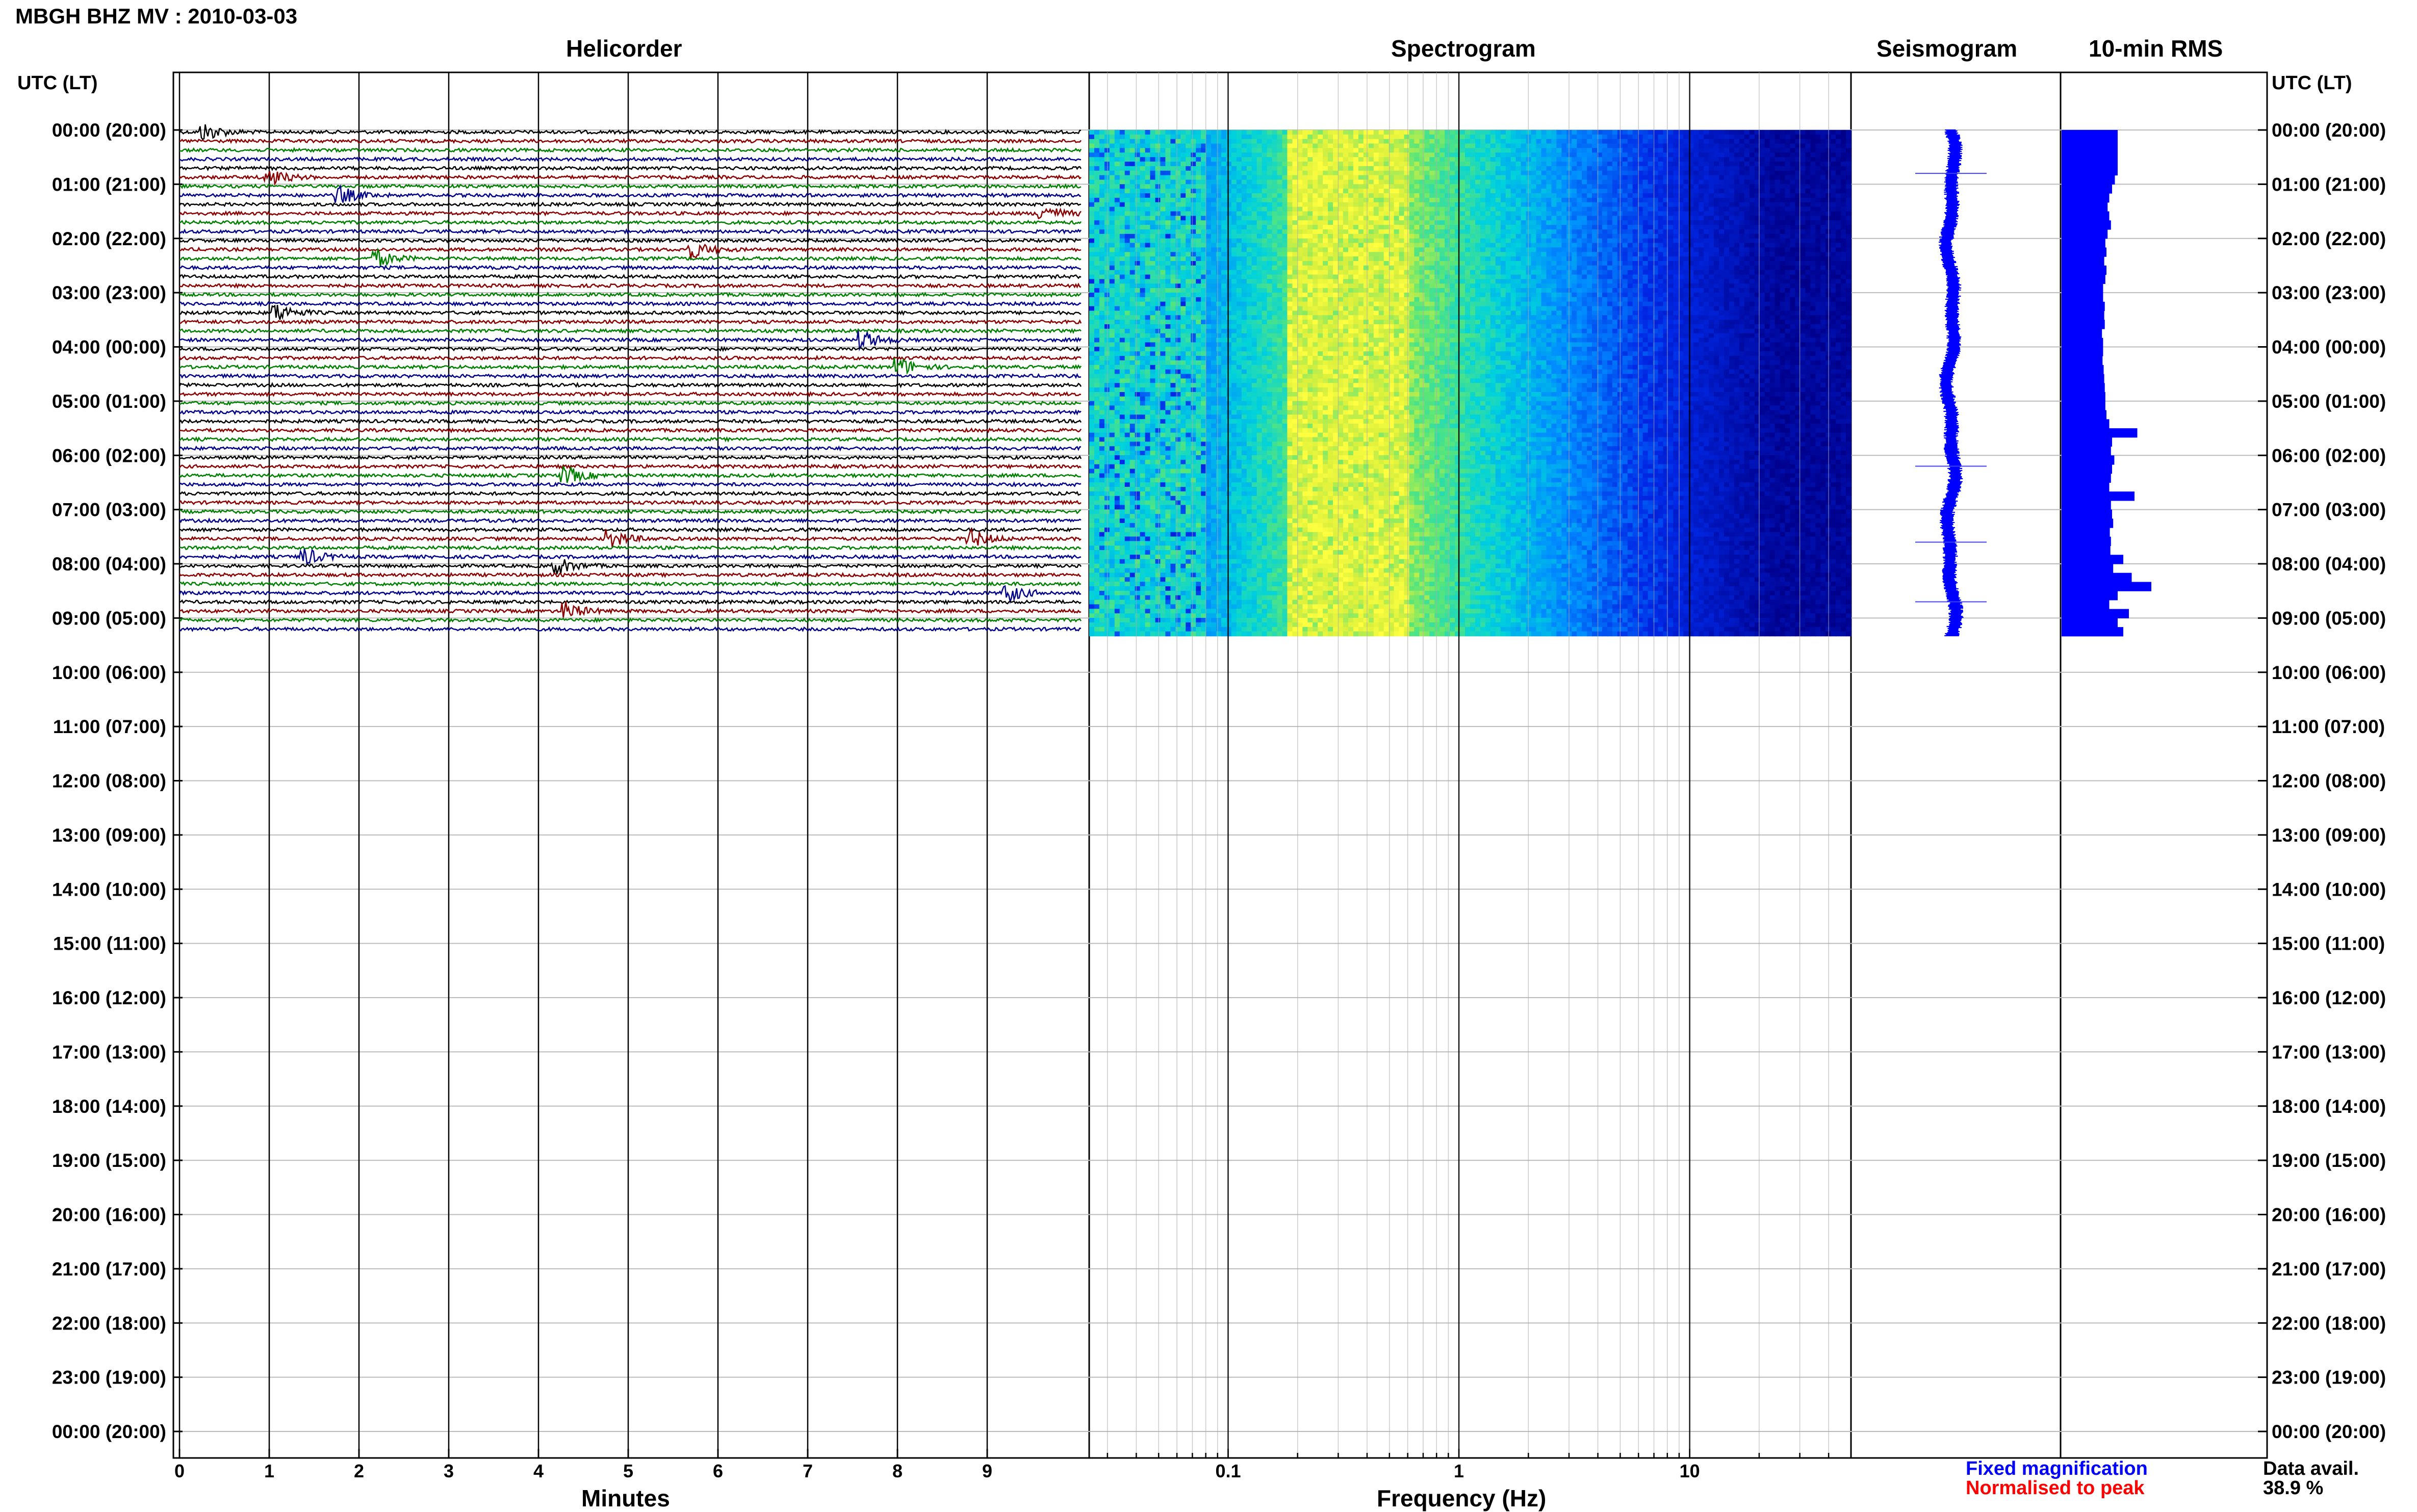 This screenshot has height=1512, width=2417. What do you see at coordinates (109, 1215) in the screenshot?
I see `left-time-label: 20:00 (16:00)` at bounding box center [109, 1215].